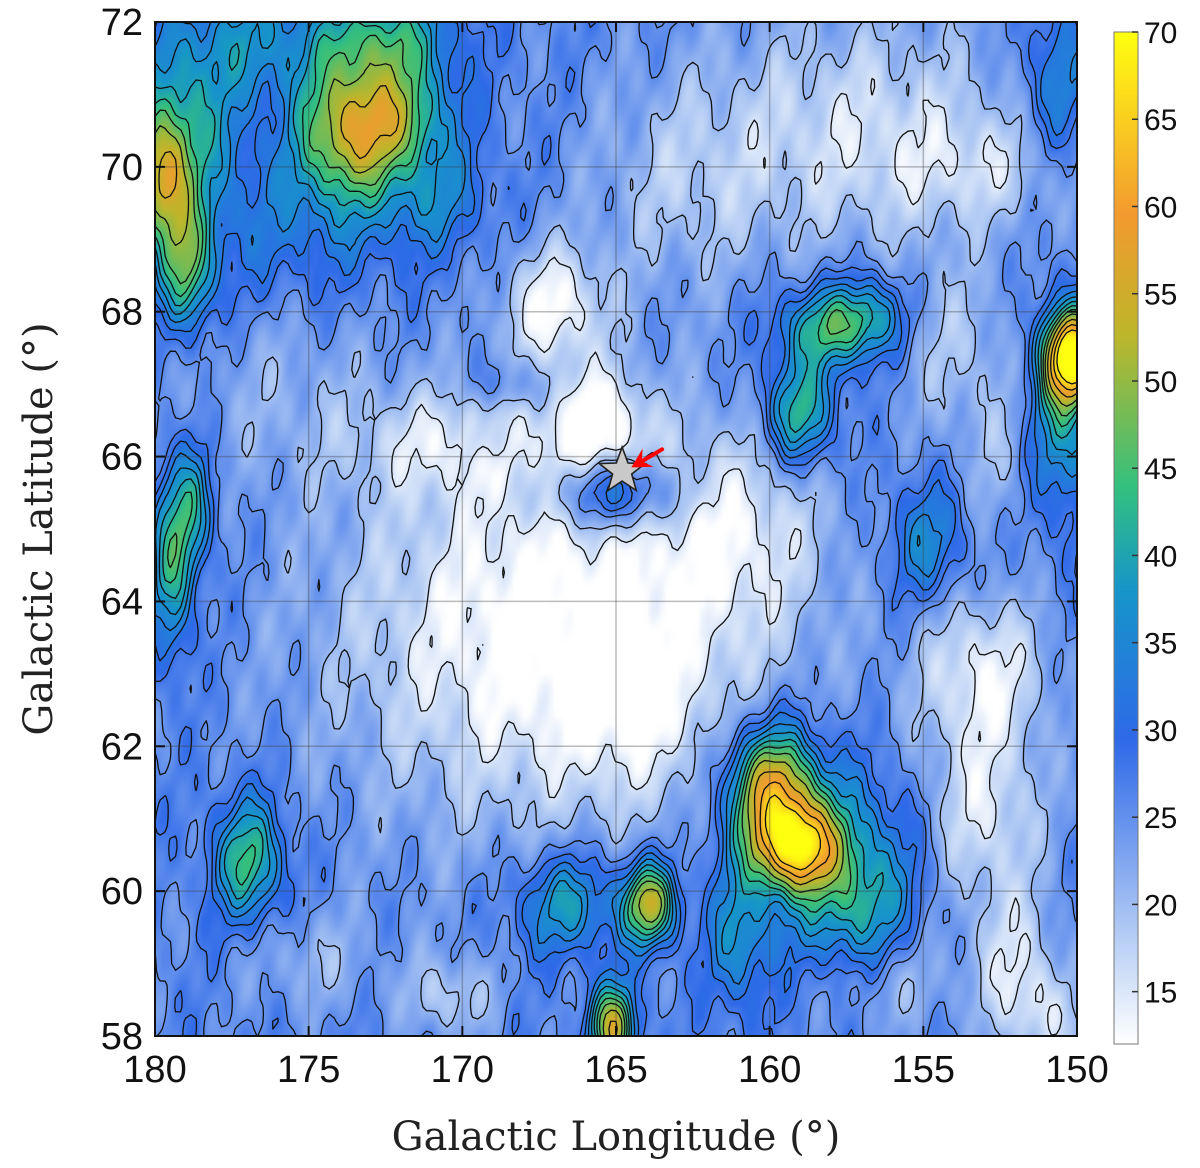  Describe the element at coordinates (39, 528) in the screenshot. I see `y-axis-title: Galactic Latitude (°)` at that location.